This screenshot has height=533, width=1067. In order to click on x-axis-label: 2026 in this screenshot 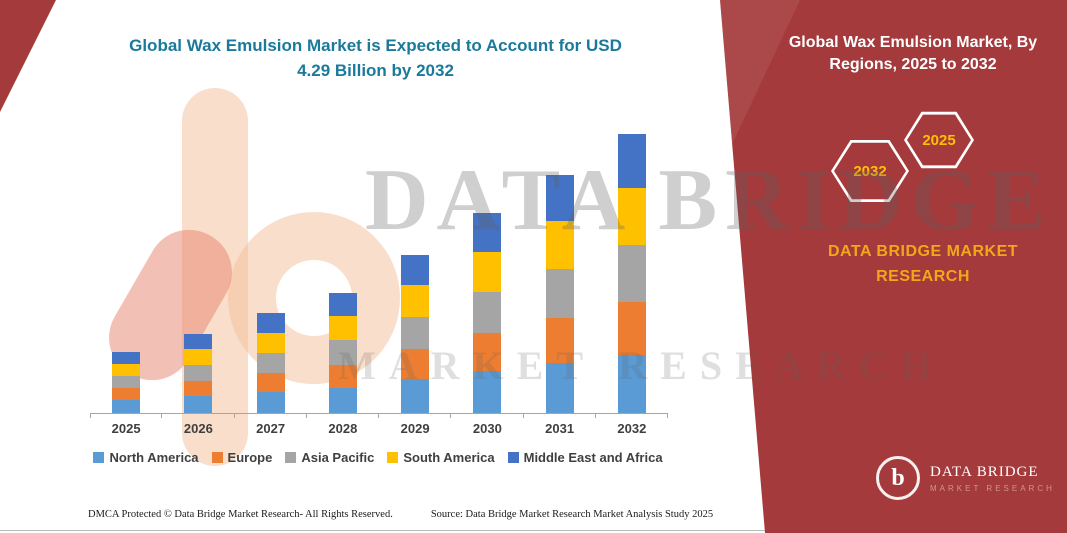, I will do `click(198, 428)`.